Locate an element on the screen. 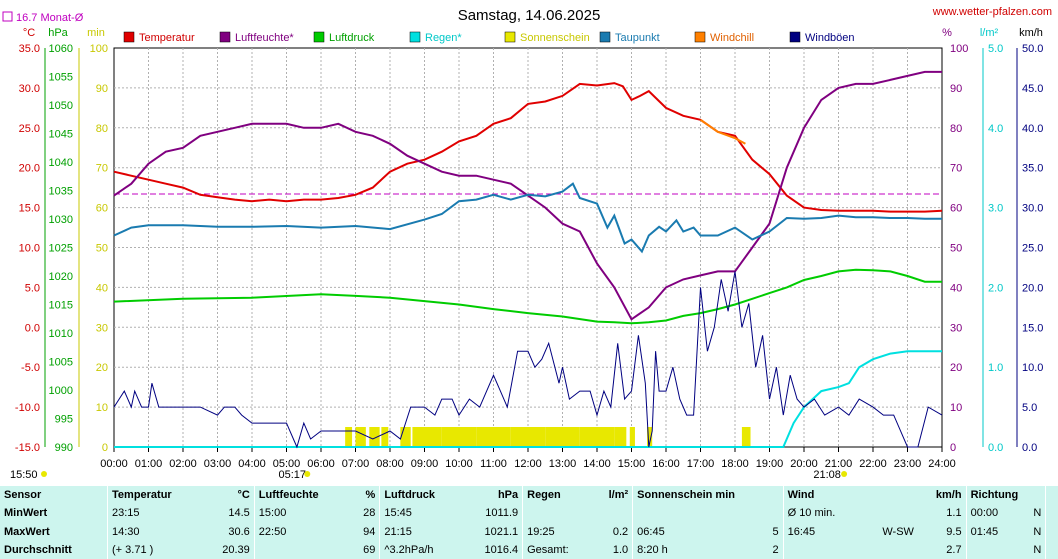  press-tick-label: 995 is located at coordinates (64, 420).